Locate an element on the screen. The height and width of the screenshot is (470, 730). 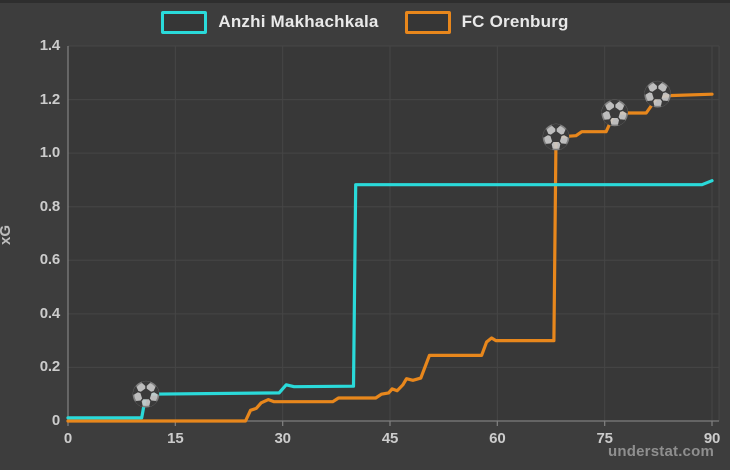
chart-legend: Anzhi Makhachkala FC Orenburg is located at coordinates (365, 22).